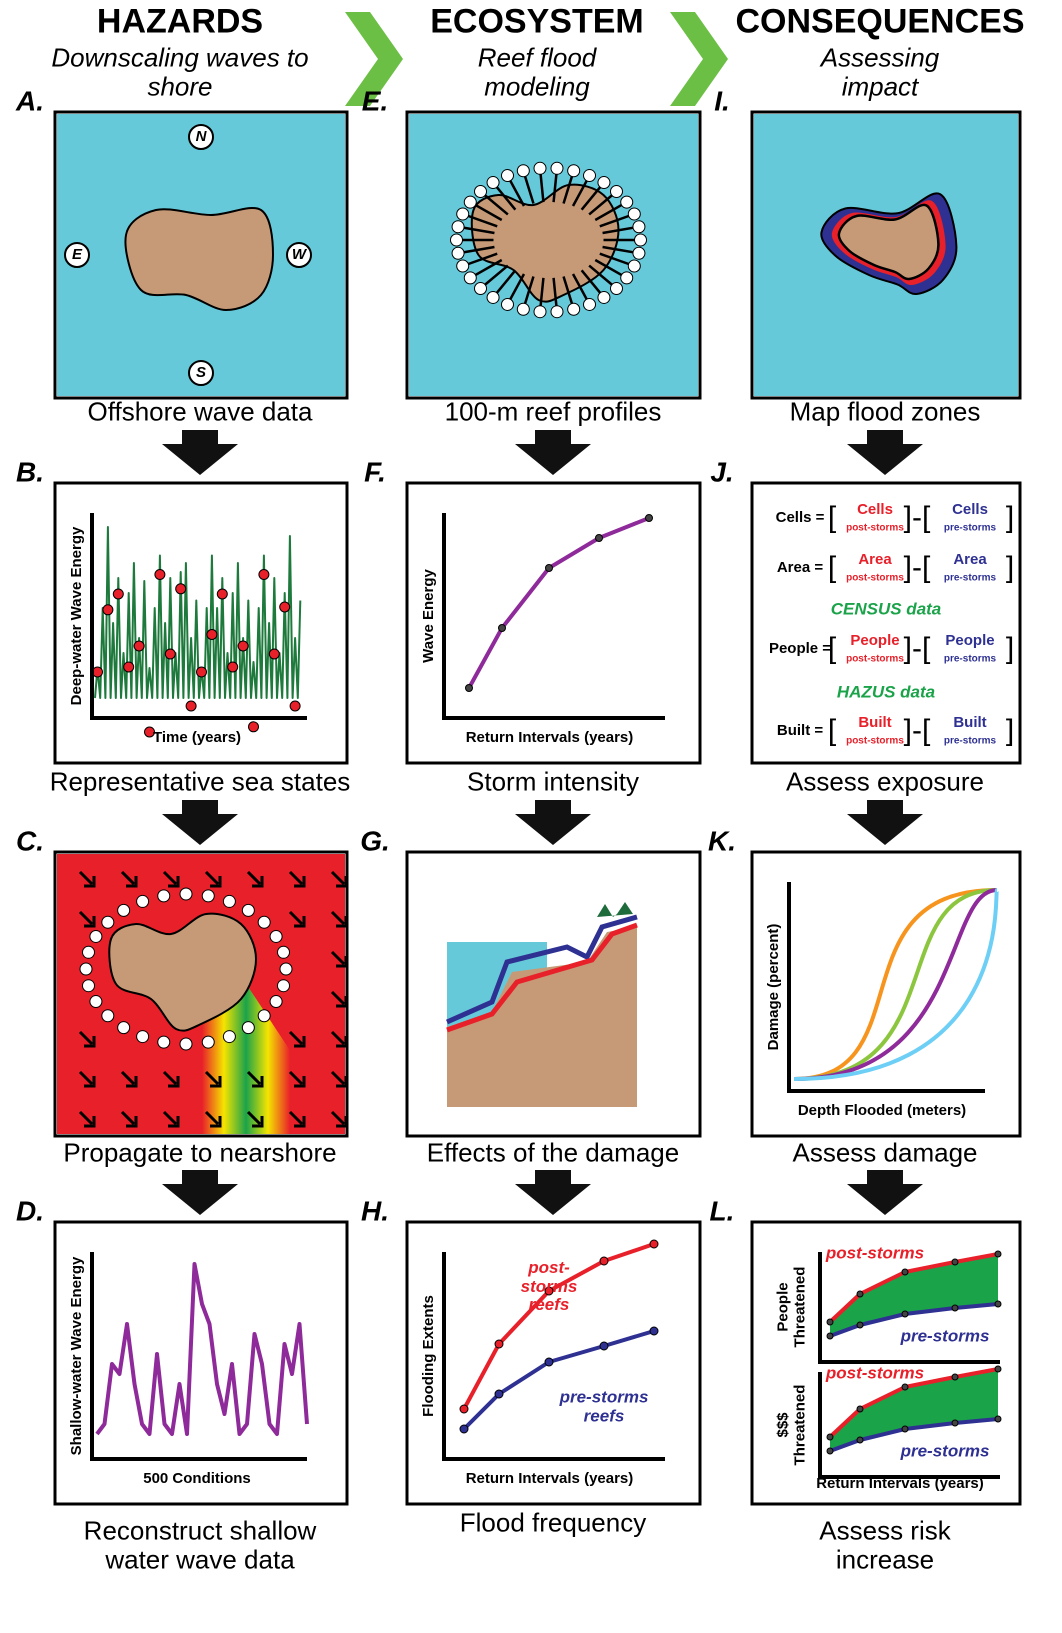 The height and width of the screenshot is (1633, 1062). I want to click on series-label: pre-storms, so click(945, 1336).